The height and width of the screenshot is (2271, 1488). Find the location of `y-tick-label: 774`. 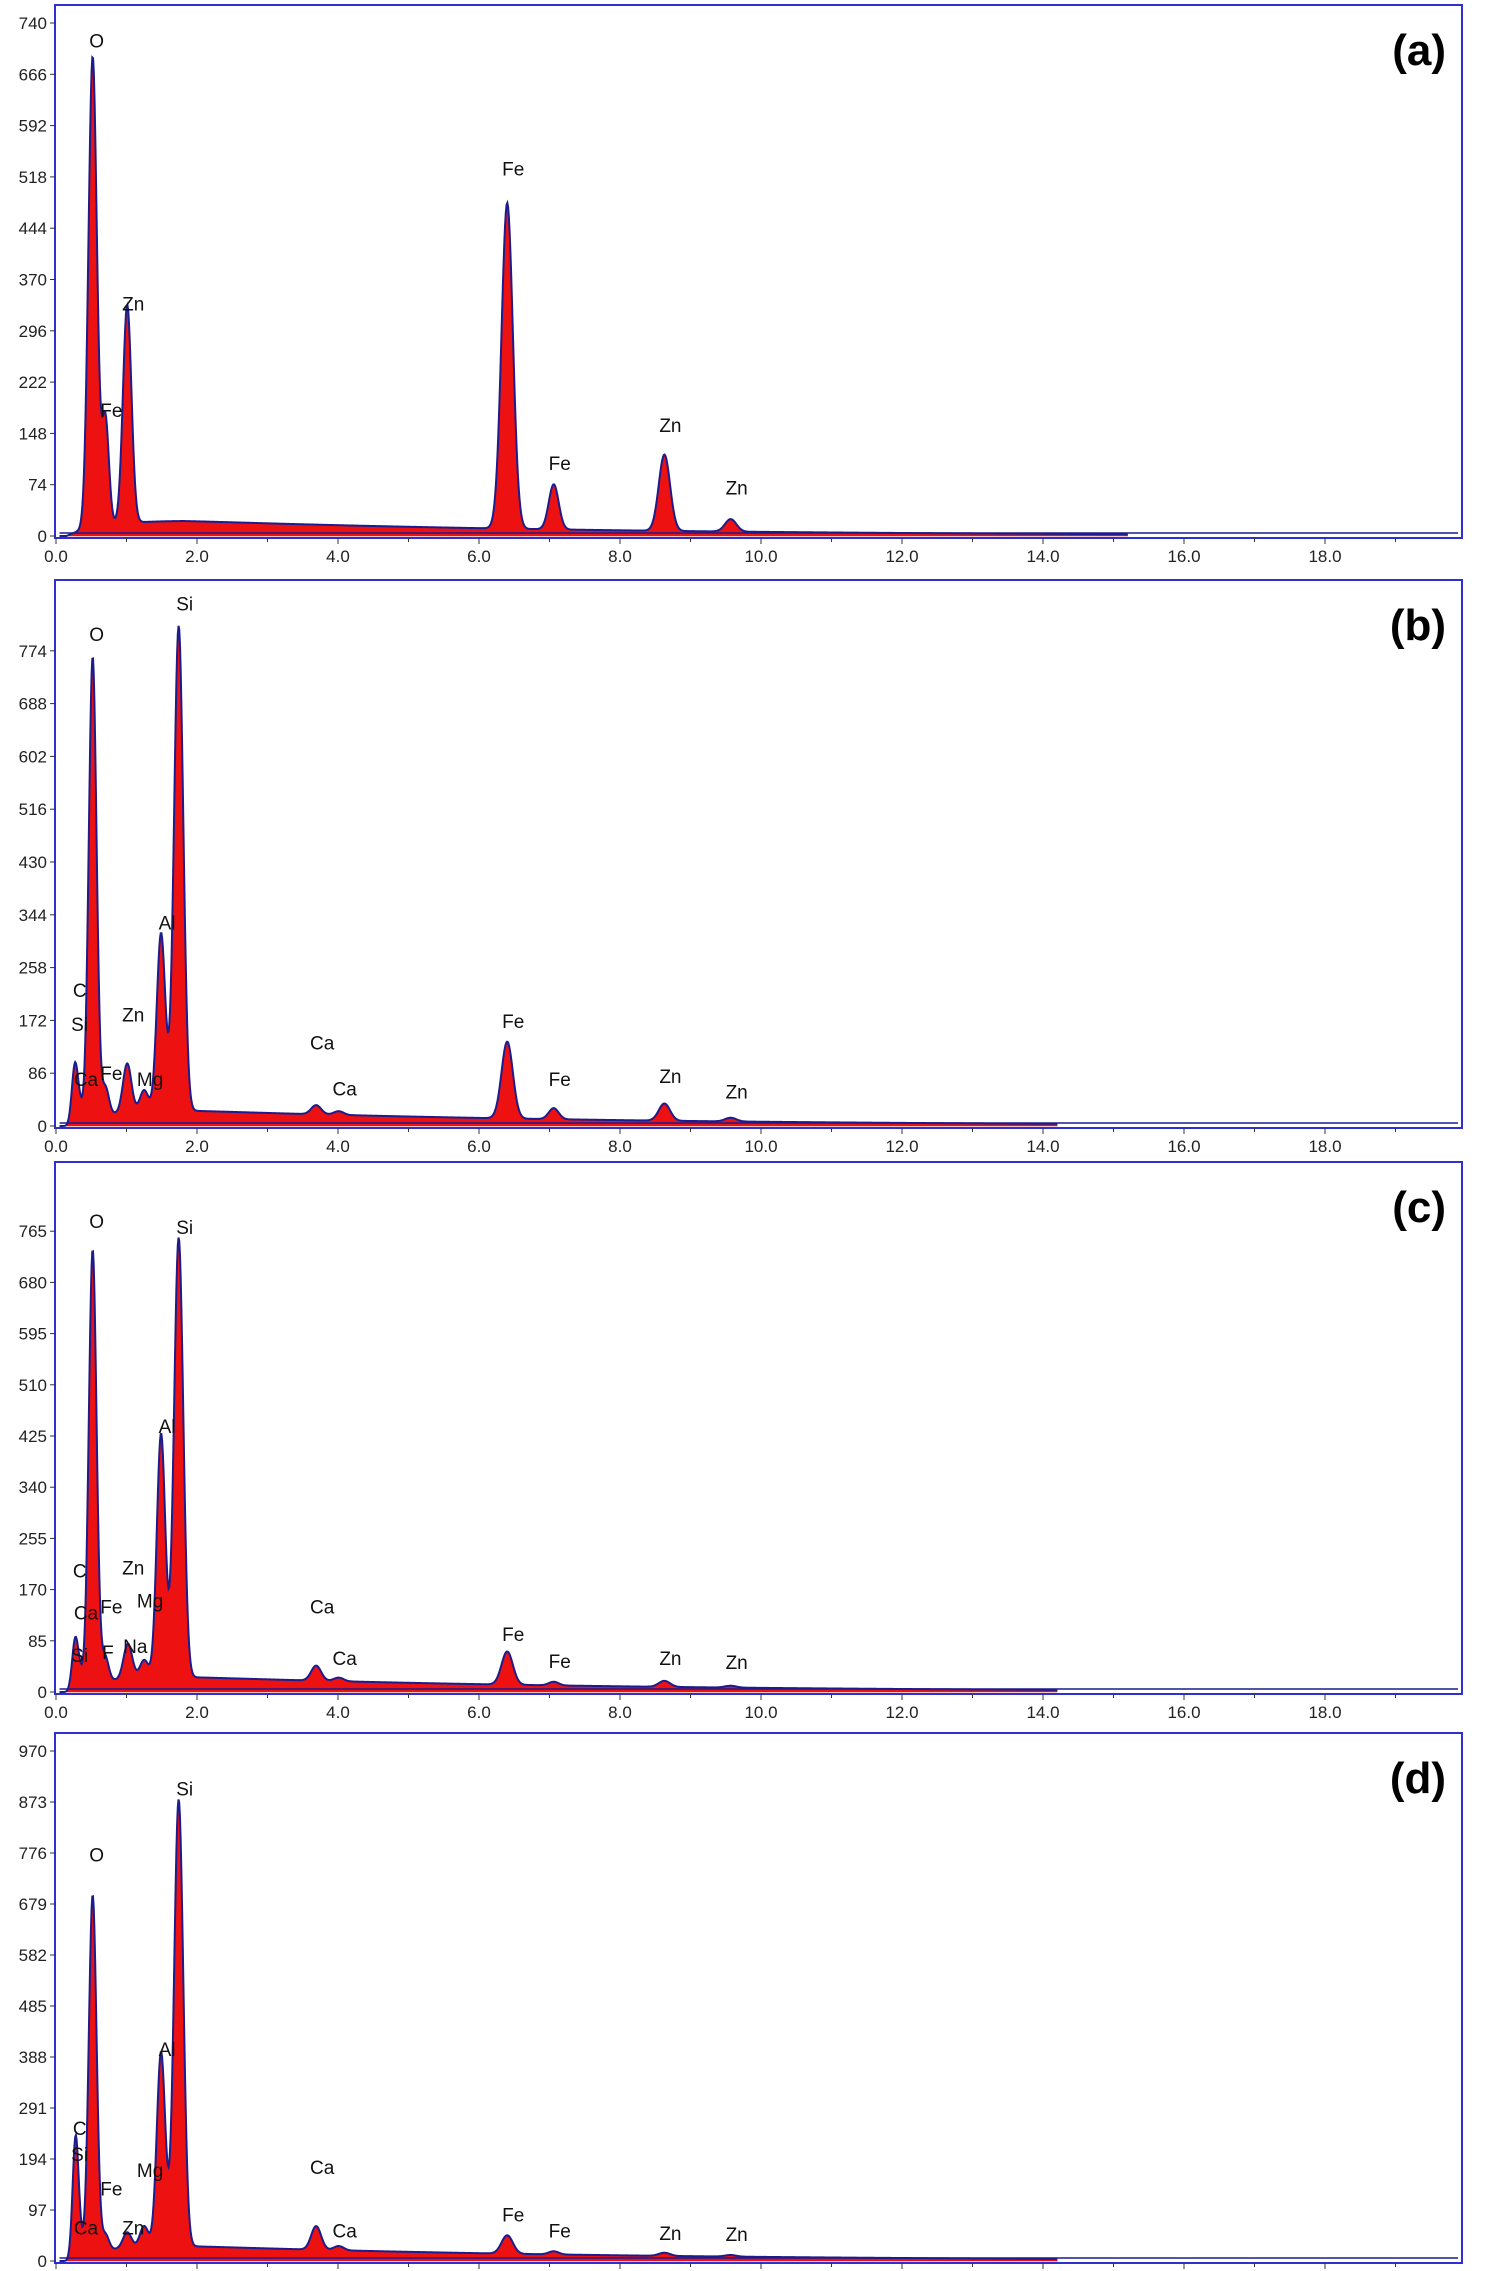

y-tick-label: 774 is located at coordinates (33, 651).